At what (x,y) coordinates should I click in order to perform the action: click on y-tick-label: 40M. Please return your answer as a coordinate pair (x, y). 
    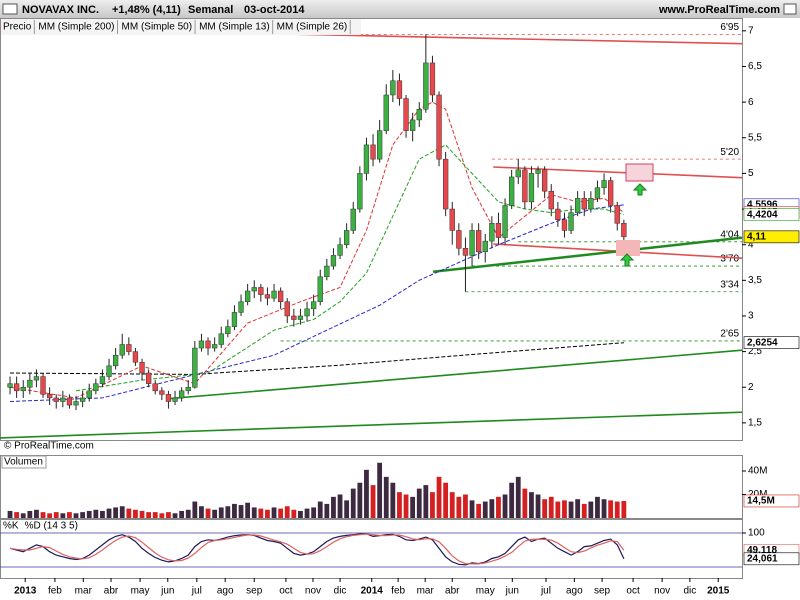
    Looking at the image, I should click on (757, 471).